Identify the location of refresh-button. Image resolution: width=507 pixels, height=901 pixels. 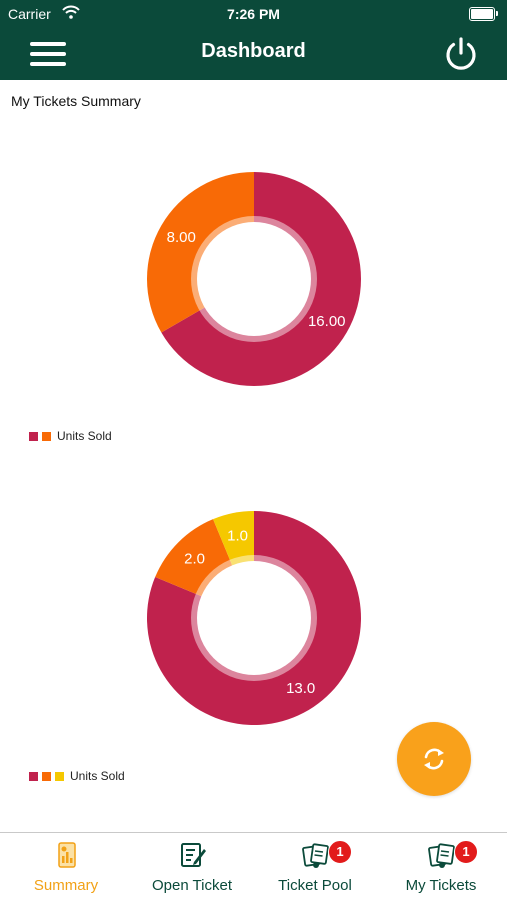
(434, 759).